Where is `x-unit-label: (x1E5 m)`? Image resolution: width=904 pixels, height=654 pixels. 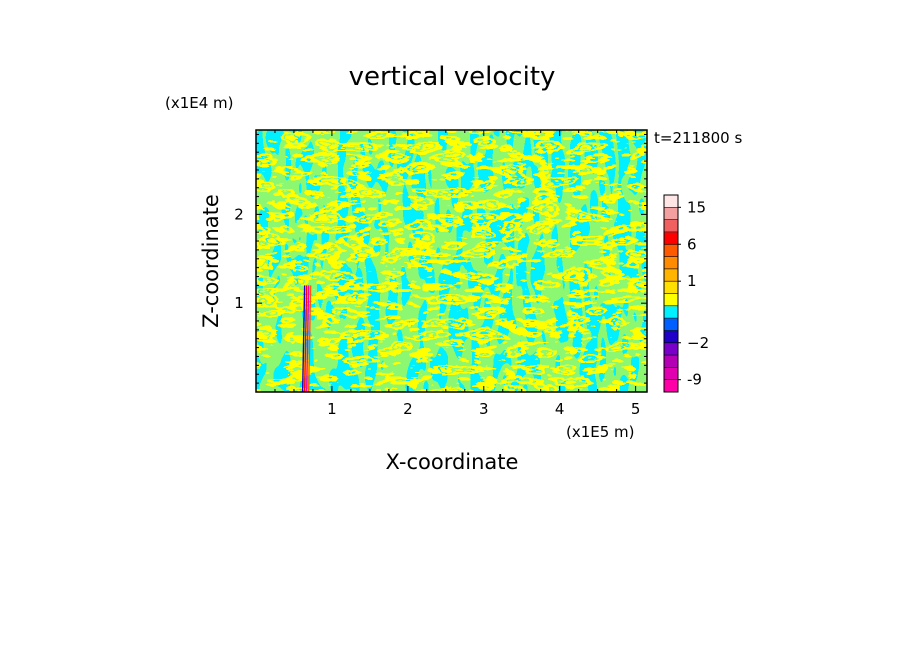
x-unit-label: (x1E5 m) is located at coordinates (600, 432).